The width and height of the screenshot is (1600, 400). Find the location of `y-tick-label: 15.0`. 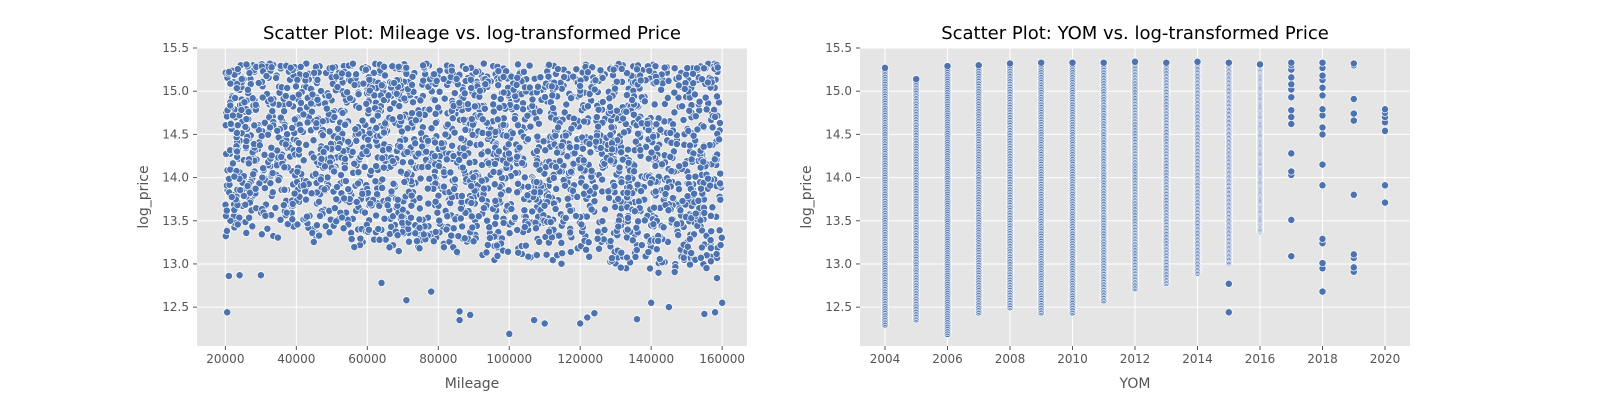

y-tick-label: 15.0 is located at coordinates (175, 91).